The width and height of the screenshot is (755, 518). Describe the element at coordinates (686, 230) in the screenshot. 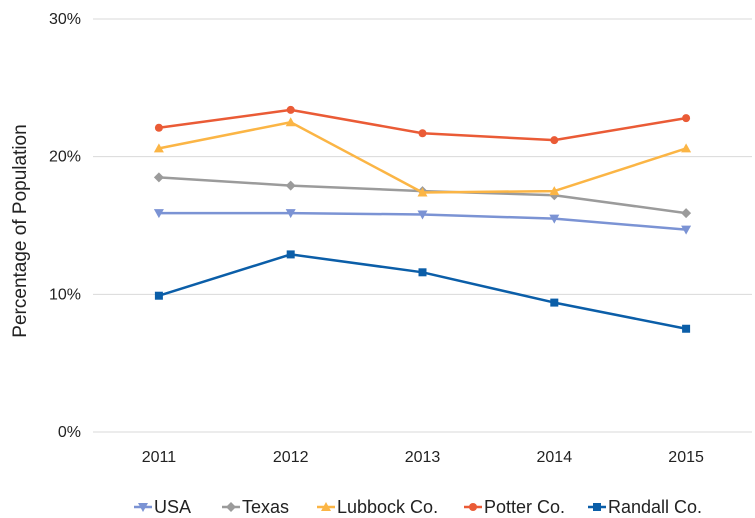

I see `data-point-usa-2015` at that location.